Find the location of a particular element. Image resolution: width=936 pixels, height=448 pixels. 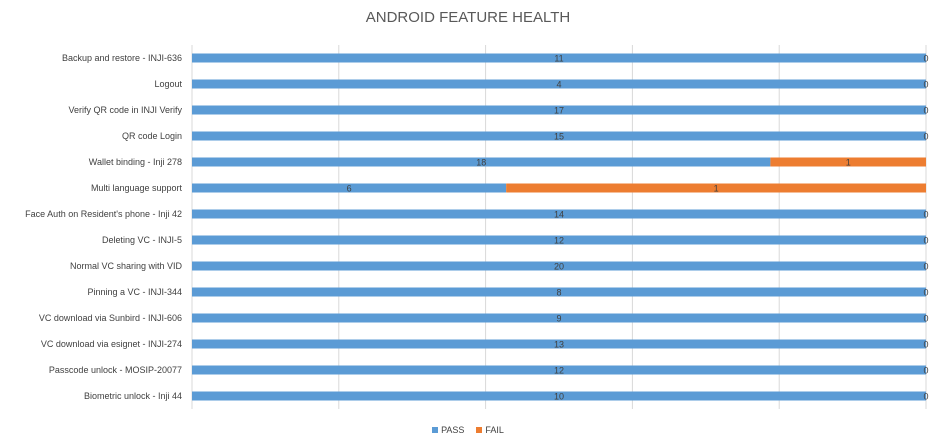

category-label: Face Auth on Resident's phone - Inji 42 is located at coordinates (103, 214).